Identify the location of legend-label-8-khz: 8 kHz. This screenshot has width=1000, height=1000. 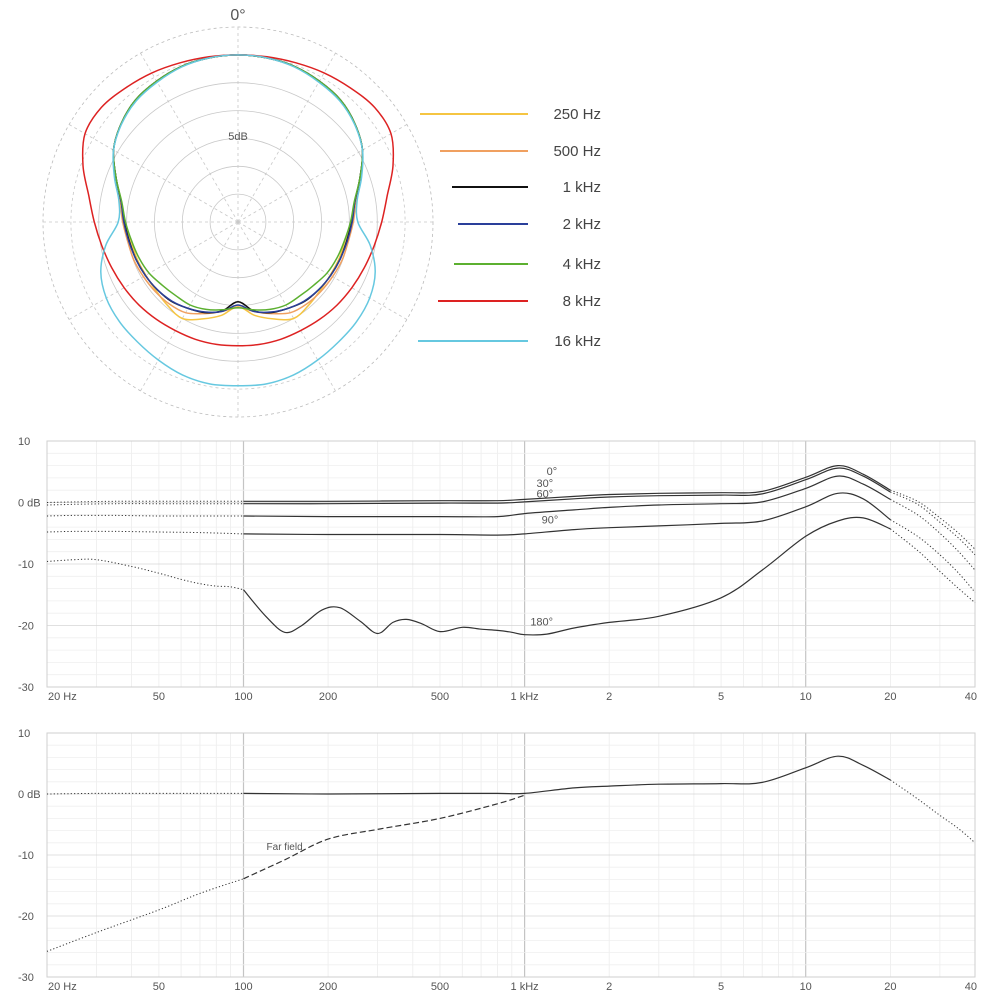
(582, 301).